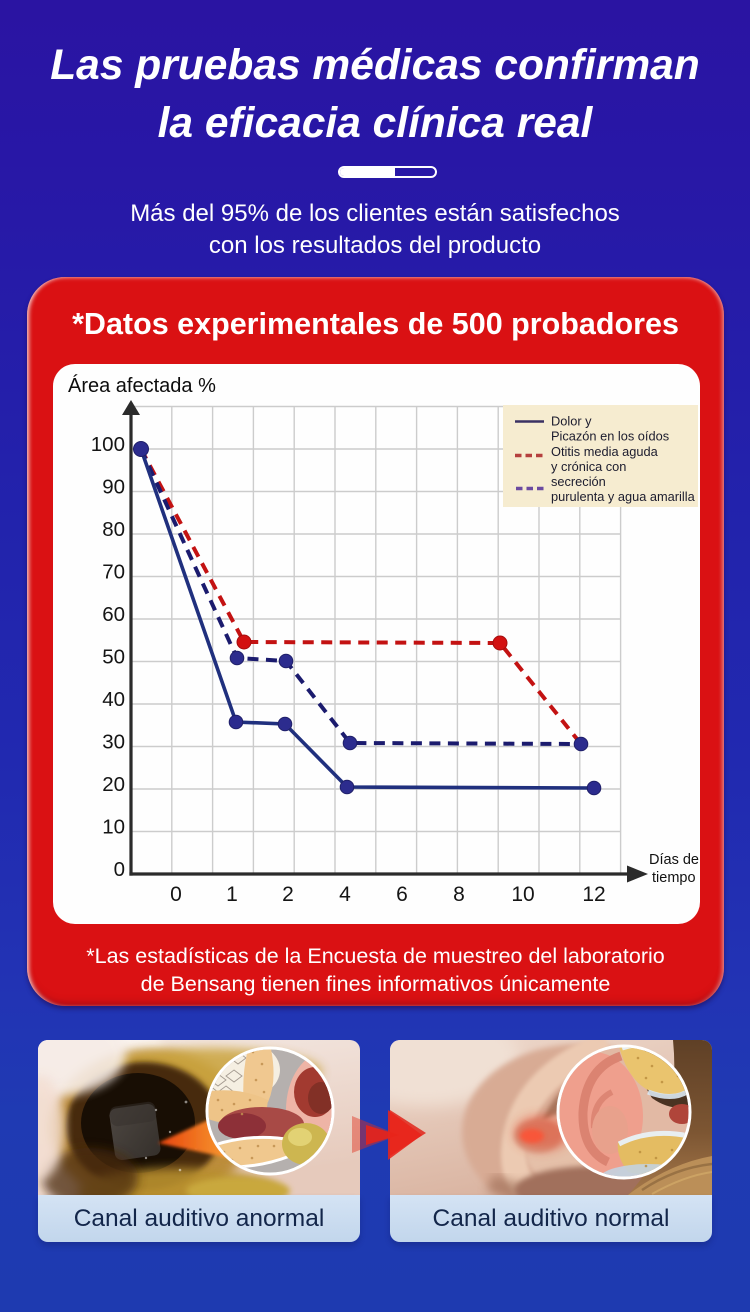 This screenshot has width=750, height=1312. Describe the element at coordinates (232, 894) in the screenshot. I see `svg-text: 1` at that location.